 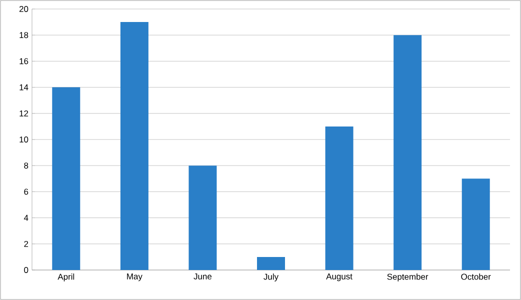 What do you see at coordinates (26, 270) in the screenshot?
I see `y-tick-label: 0` at bounding box center [26, 270].